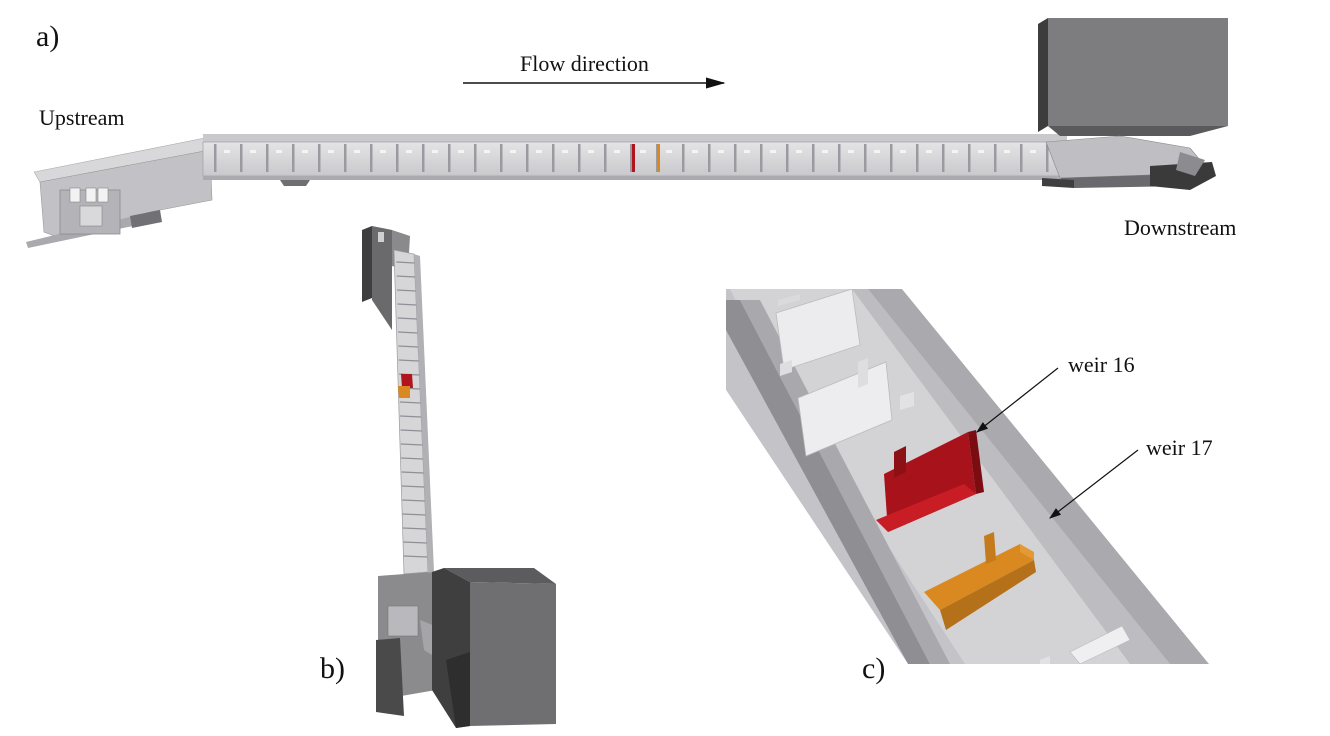 This screenshot has height=736, width=1330. What do you see at coordinates (1179, 447) in the screenshot?
I see `weir-17-label: weir 17` at bounding box center [1179, 447].